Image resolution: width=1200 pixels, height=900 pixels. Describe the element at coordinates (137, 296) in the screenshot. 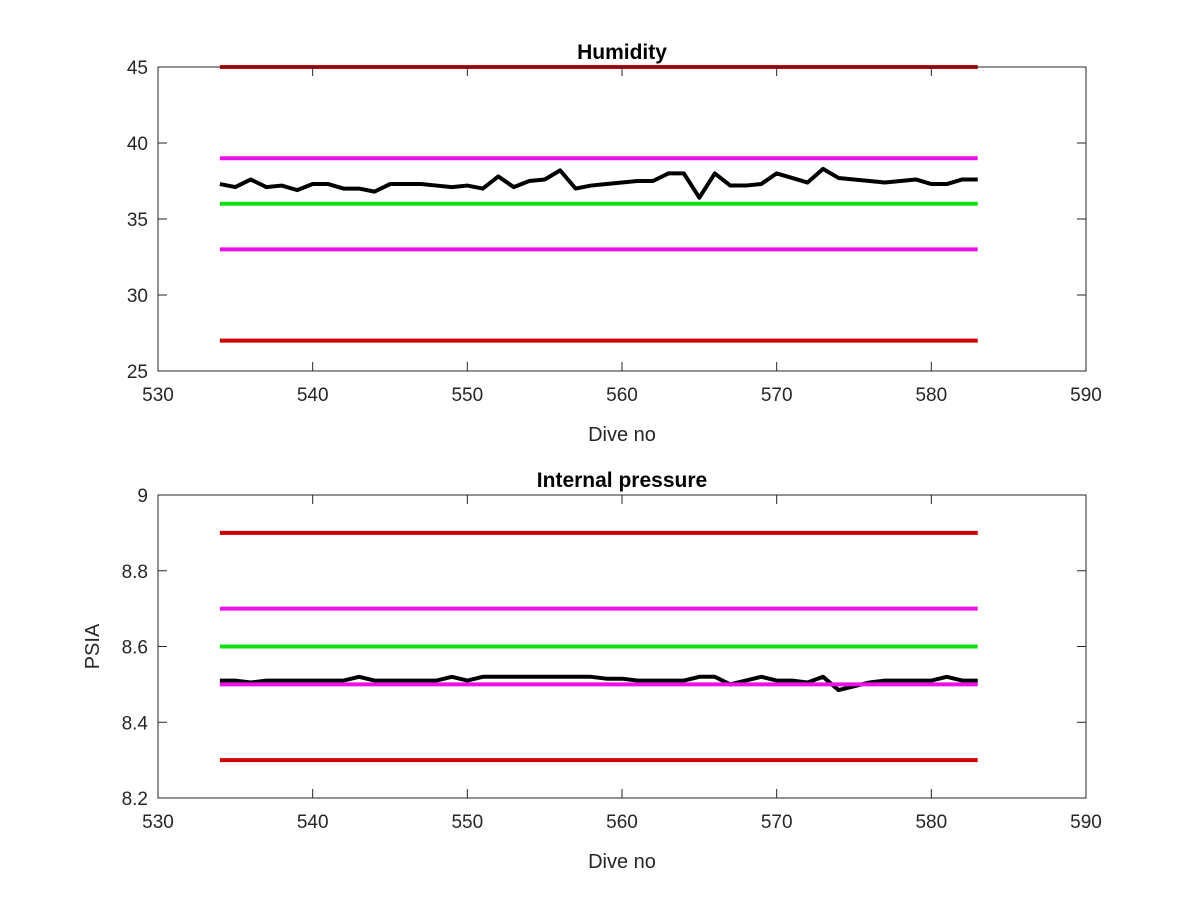

I see `y-tick-label: 30` at that location.